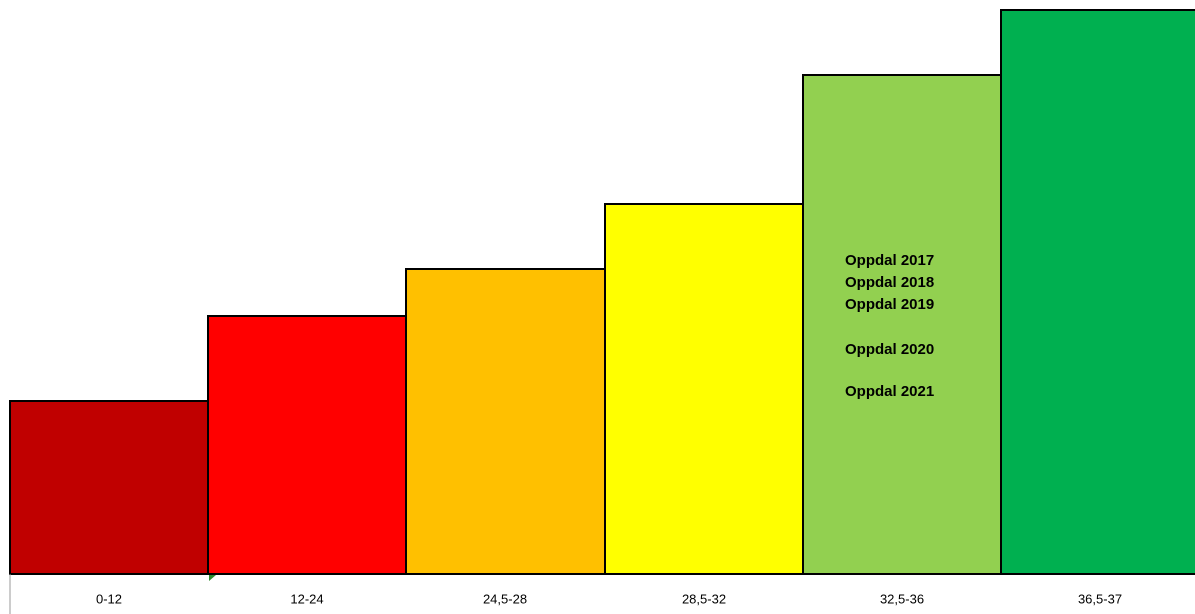 This screenshot has width=1195, height=614. I want to click on annotation: Oppdal 2017, so click(889, 260).